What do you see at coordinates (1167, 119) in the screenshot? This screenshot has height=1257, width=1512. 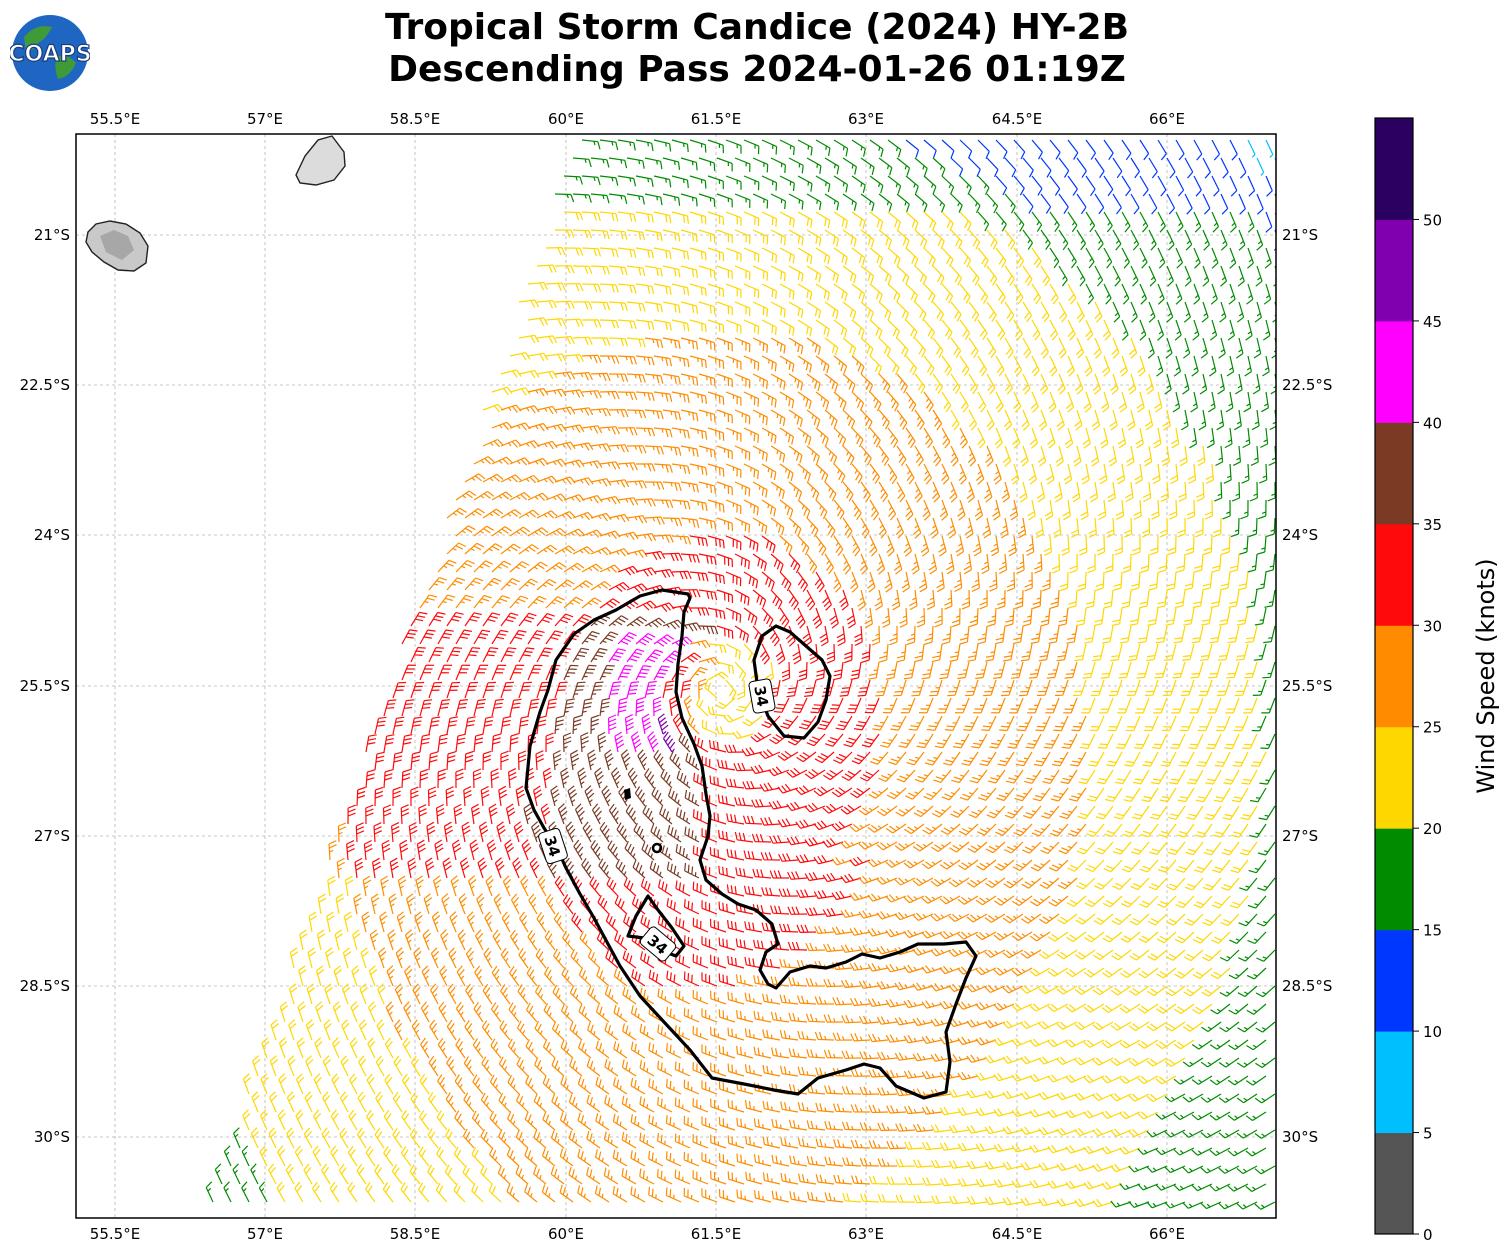 I see `lon-tick-label-top: 66°E` at bounding box center [1167, 119].